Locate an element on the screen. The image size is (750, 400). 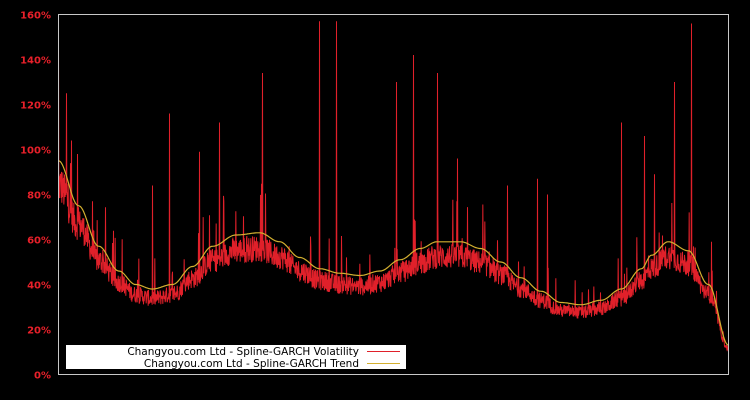
y-tick-label: 80% is located at coordinates (39, 196).